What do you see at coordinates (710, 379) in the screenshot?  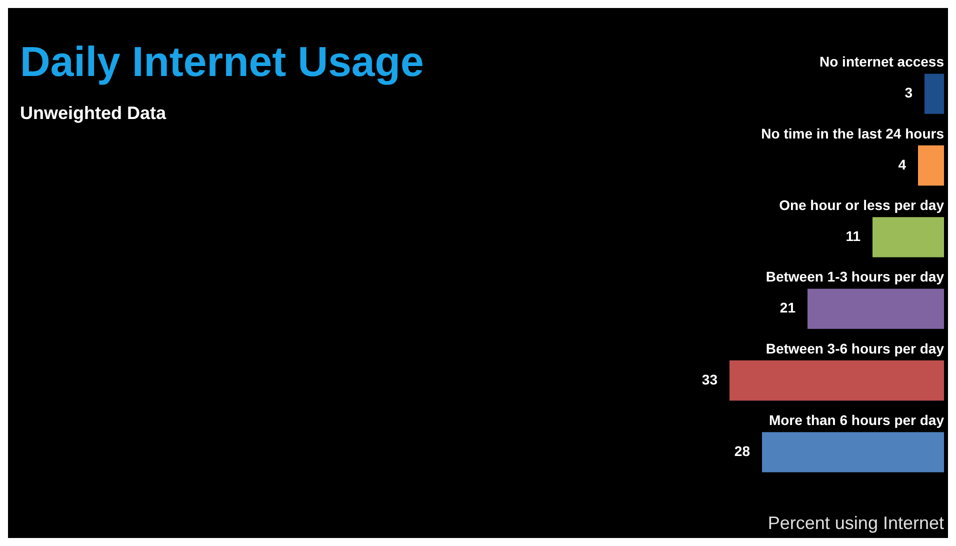 I see `data-label: 33` at bounding box center [710, 379].